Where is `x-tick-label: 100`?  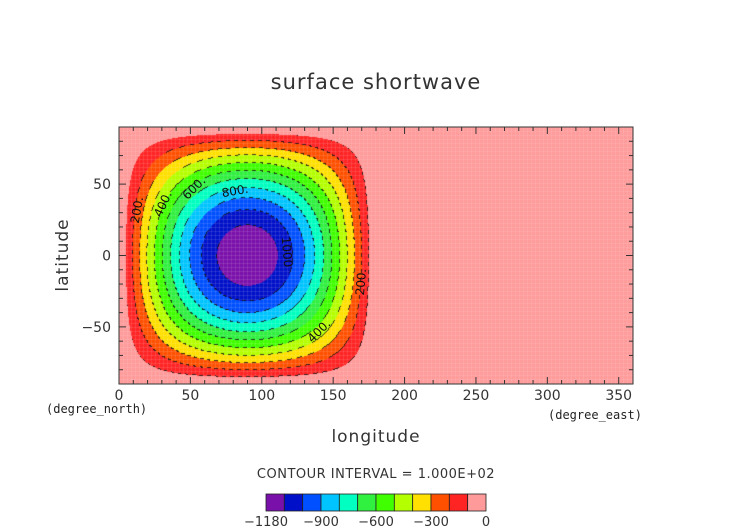 x-tick-label: 100 is located at coordinates (261, 396).